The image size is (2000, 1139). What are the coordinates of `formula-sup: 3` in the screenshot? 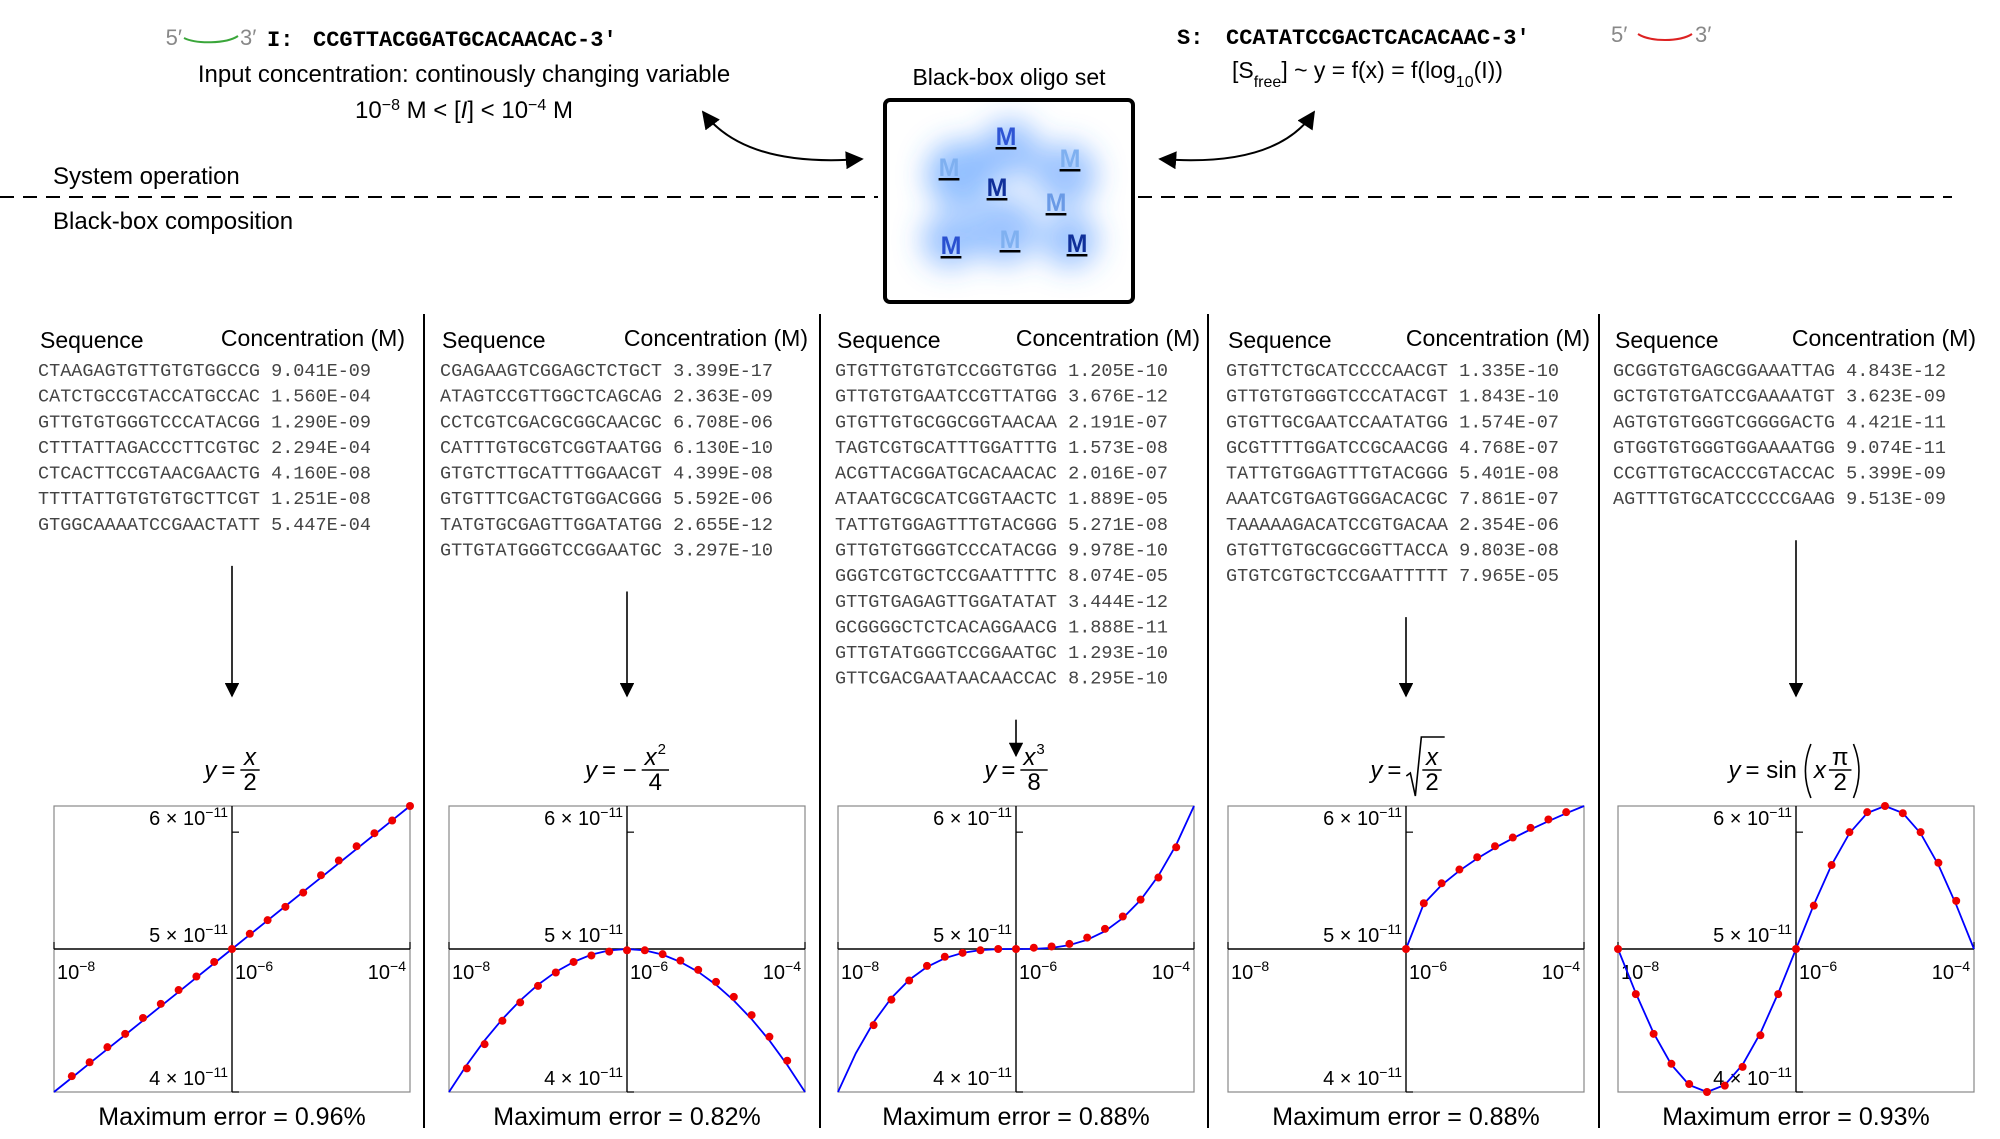 It's located at (1040, 749).